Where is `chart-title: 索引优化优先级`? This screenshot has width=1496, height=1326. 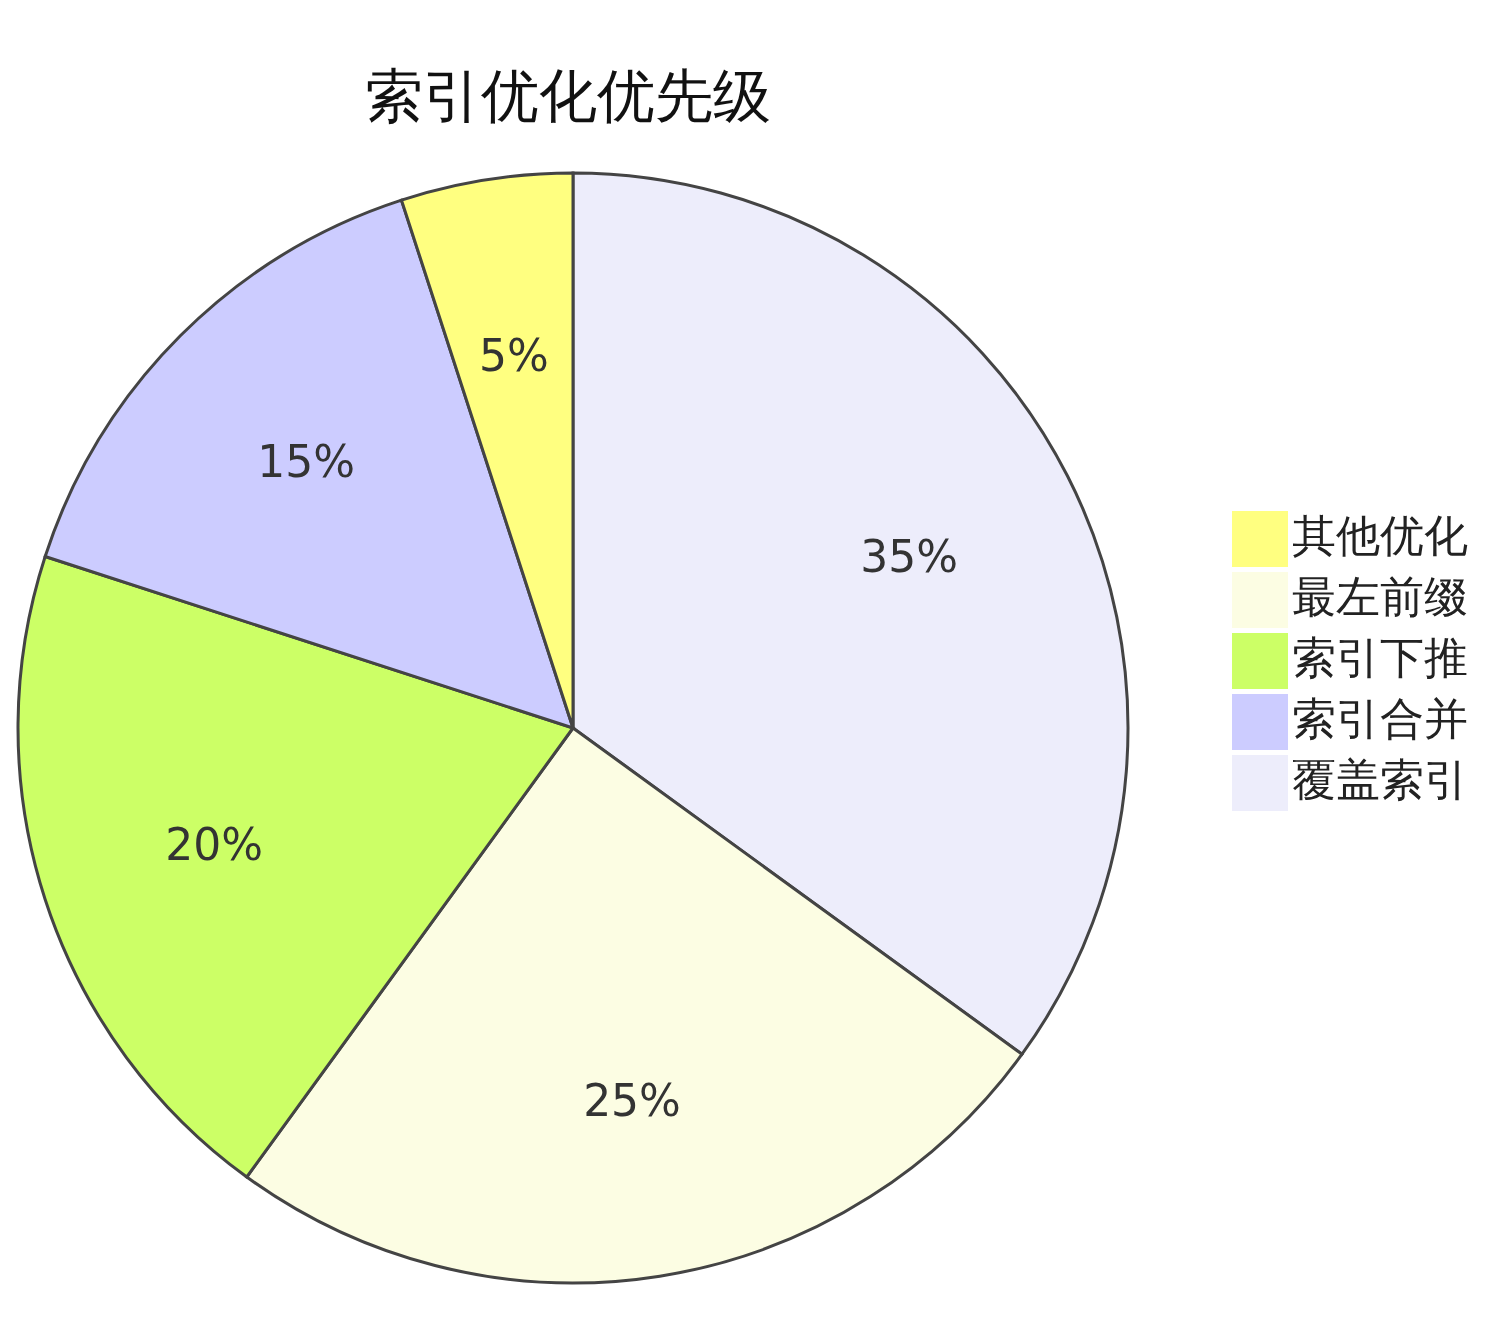 chart-title: 索引优化优先级 is located at coordinates (568, 96).